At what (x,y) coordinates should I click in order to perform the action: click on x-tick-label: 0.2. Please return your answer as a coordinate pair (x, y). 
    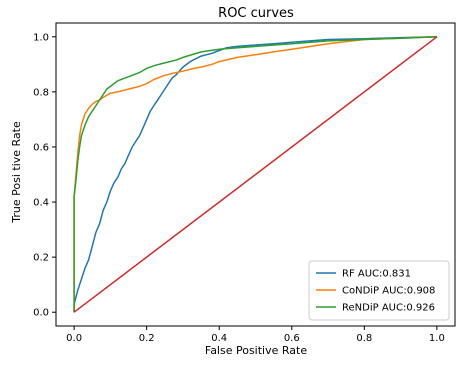
    Looking at the image, I should click on (147, 338).